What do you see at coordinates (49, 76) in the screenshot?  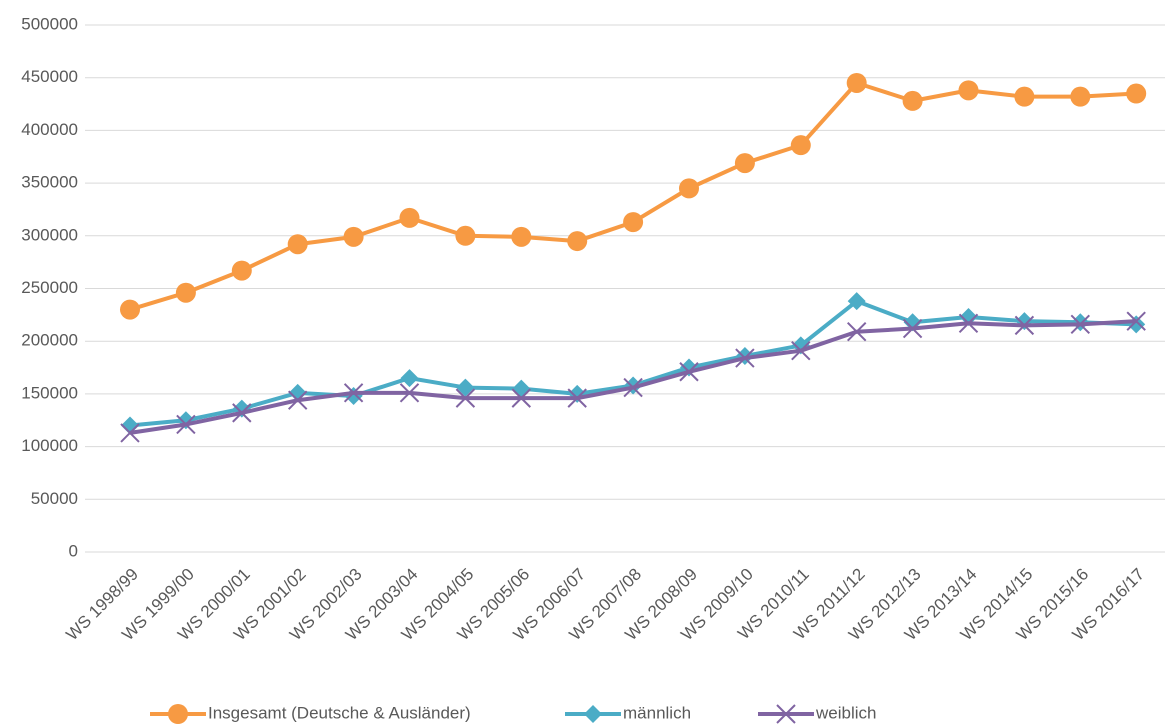 I see `y-tick-label: 450000` at bounding box center [49, 76].